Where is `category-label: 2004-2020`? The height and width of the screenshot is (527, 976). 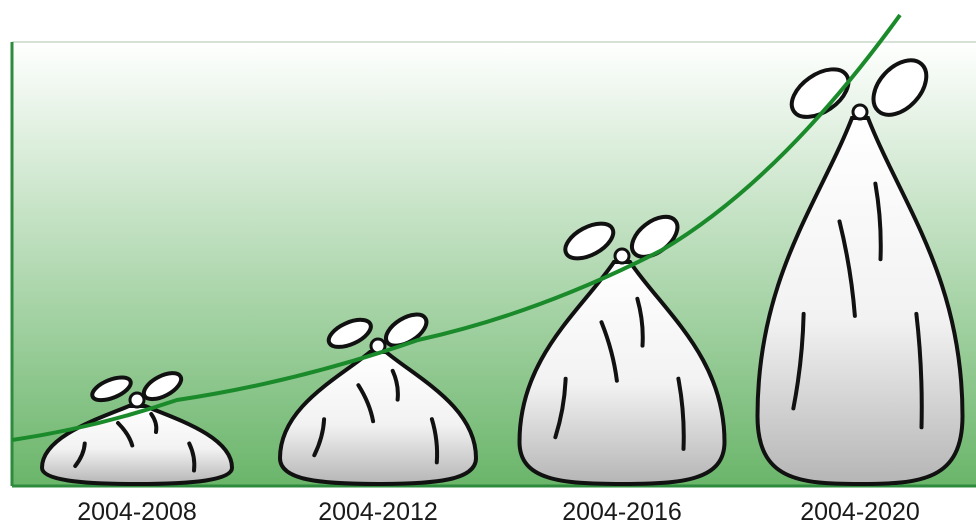
category-label: 2004-2020 is located at coordinates (860, 512).